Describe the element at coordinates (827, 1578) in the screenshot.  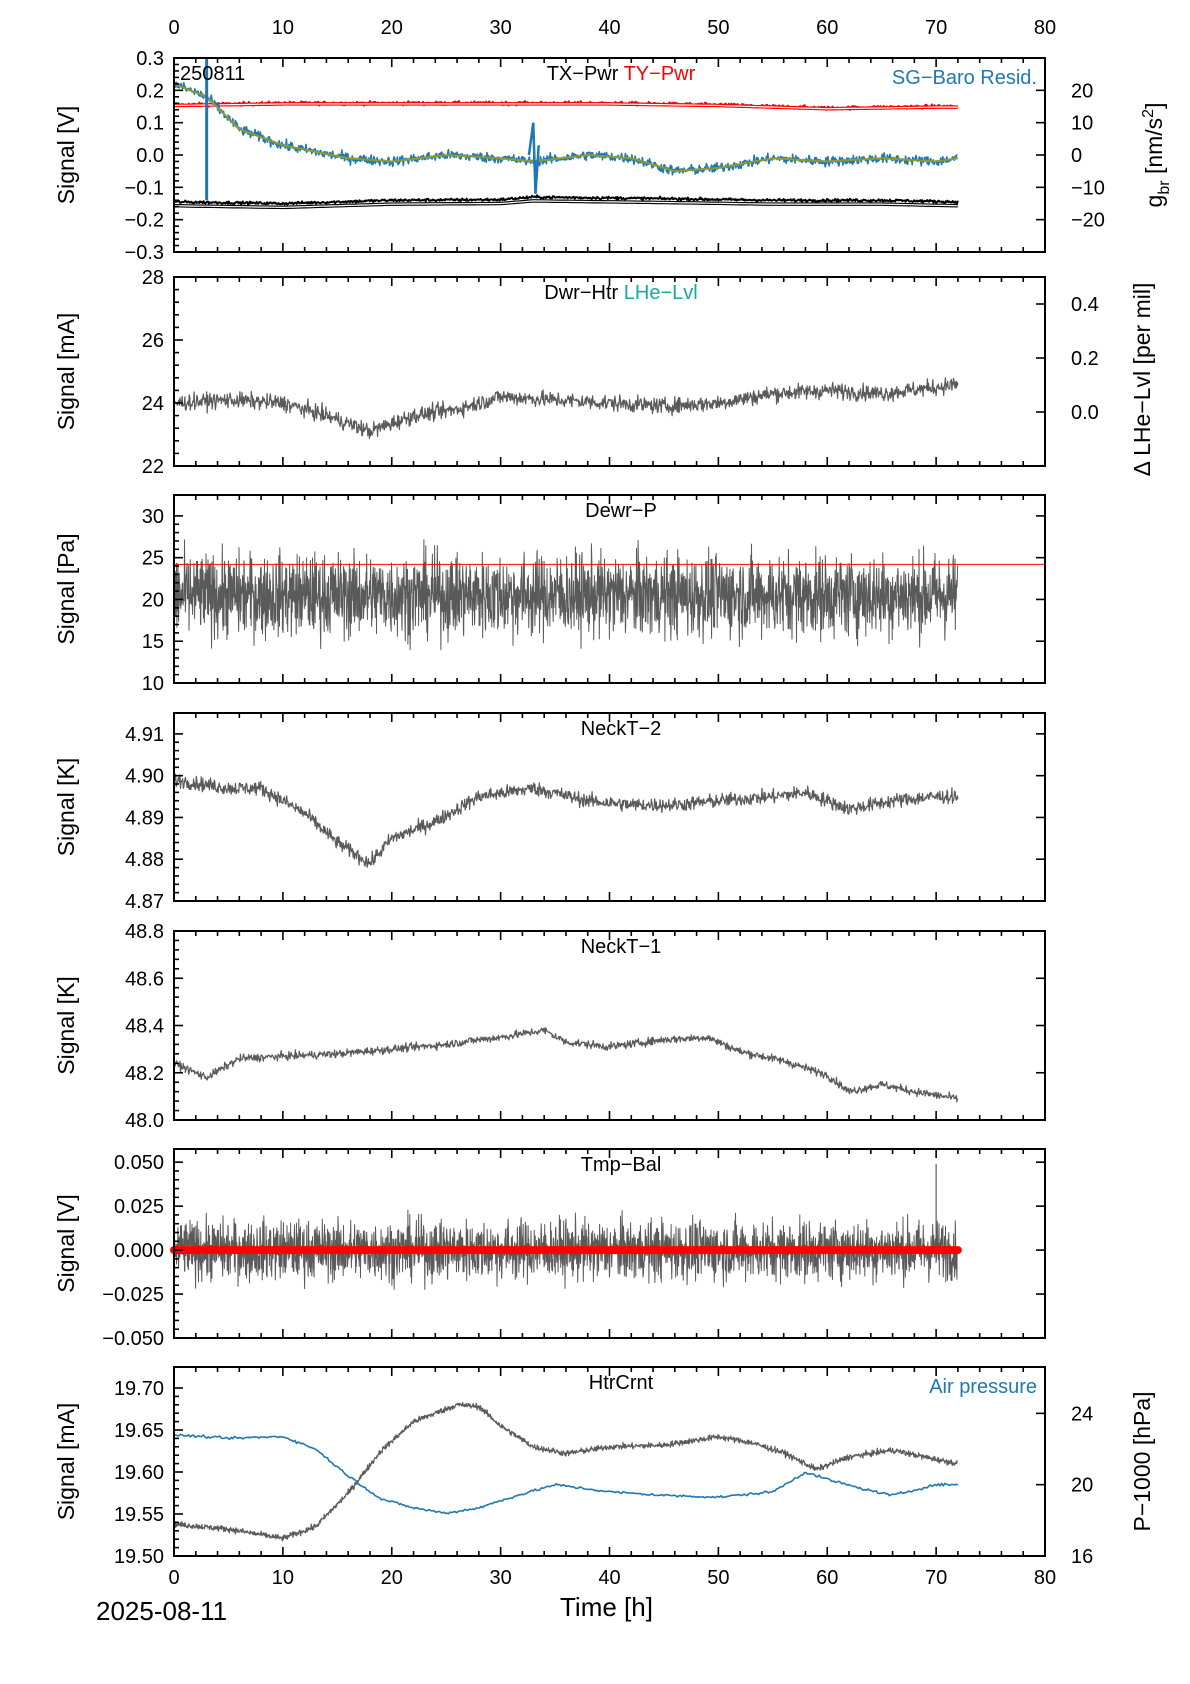
I see `x-tick-label-bottom: 60` at that location.